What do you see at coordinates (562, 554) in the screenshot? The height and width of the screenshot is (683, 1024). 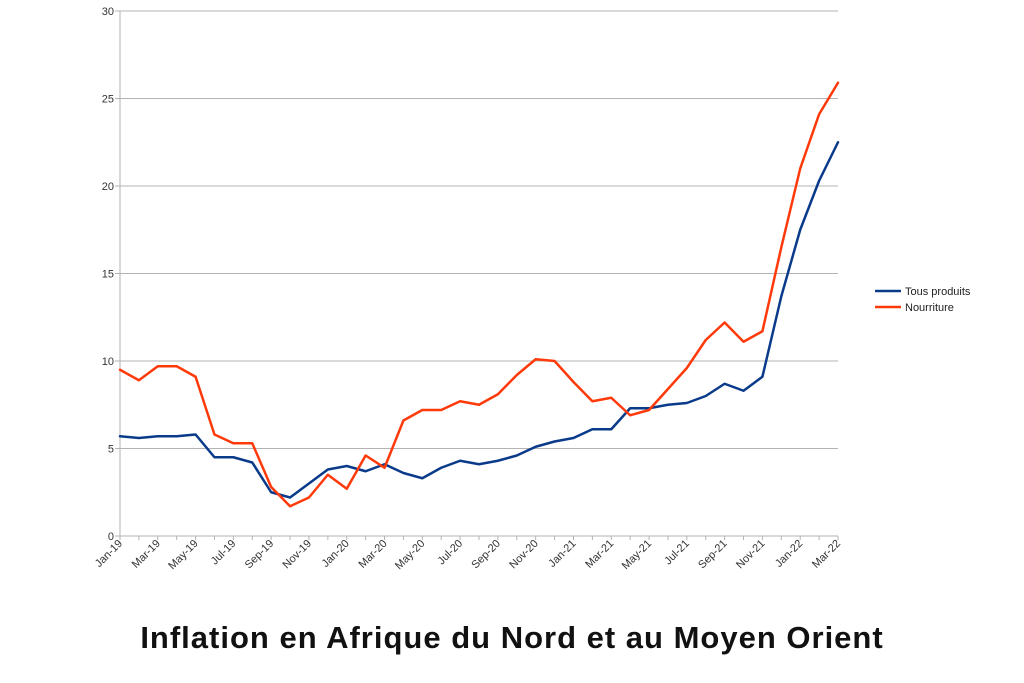 I see `x-tick-label: Jan-21` at bounding box center [562, 554].